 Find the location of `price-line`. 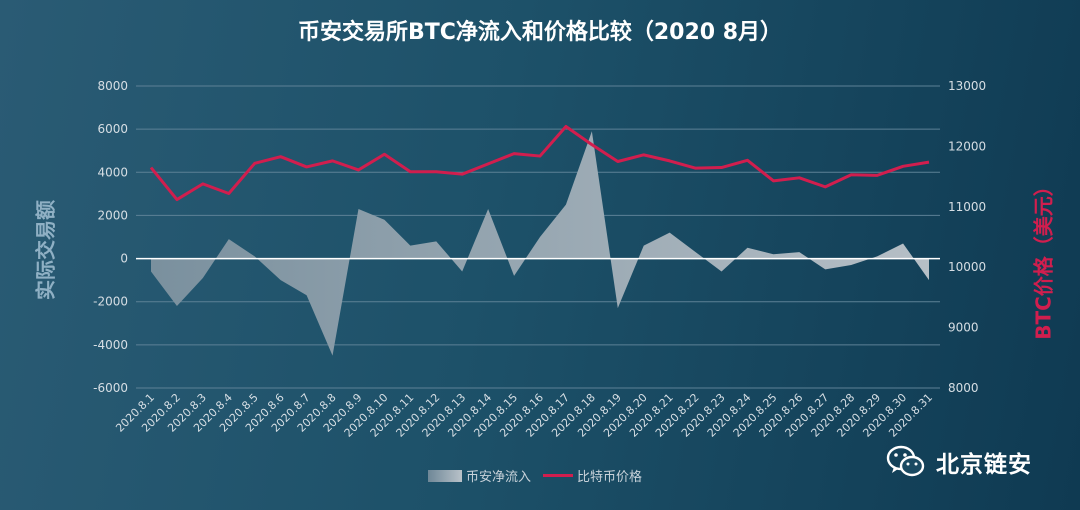

price-line is located at coordinates (539, 163).